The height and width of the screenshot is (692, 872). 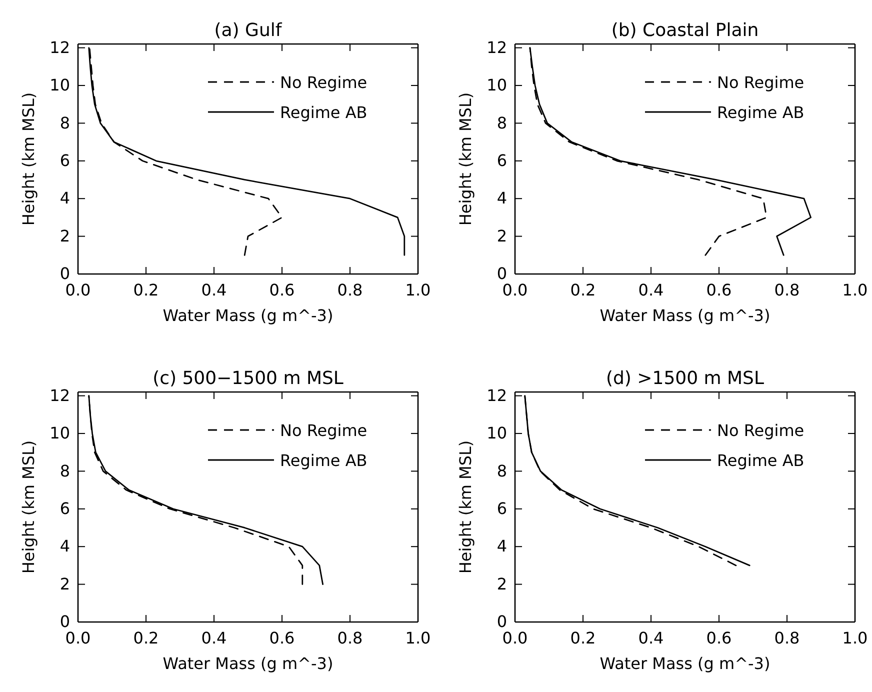 I want to click on chart-title: (a) Gulf, so click(x=248, y=30).